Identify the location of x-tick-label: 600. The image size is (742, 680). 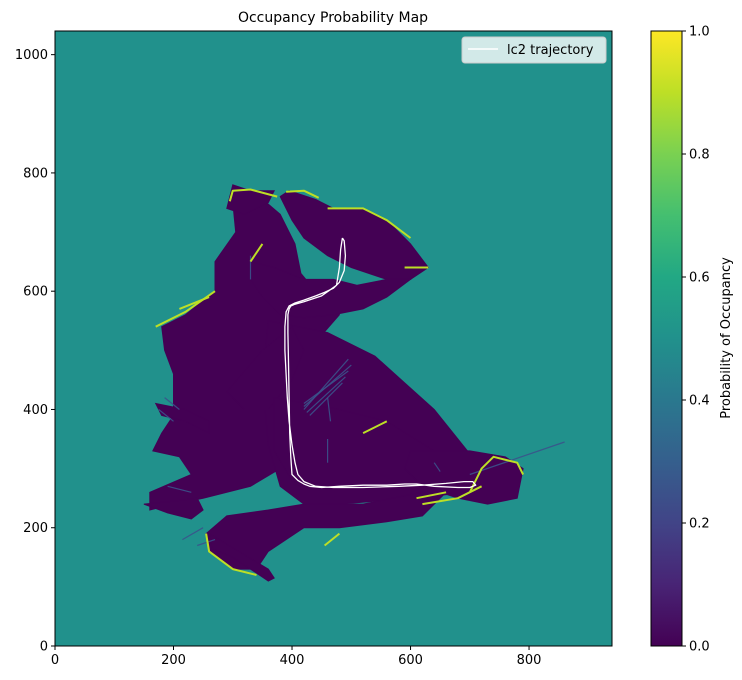
(410, 660).